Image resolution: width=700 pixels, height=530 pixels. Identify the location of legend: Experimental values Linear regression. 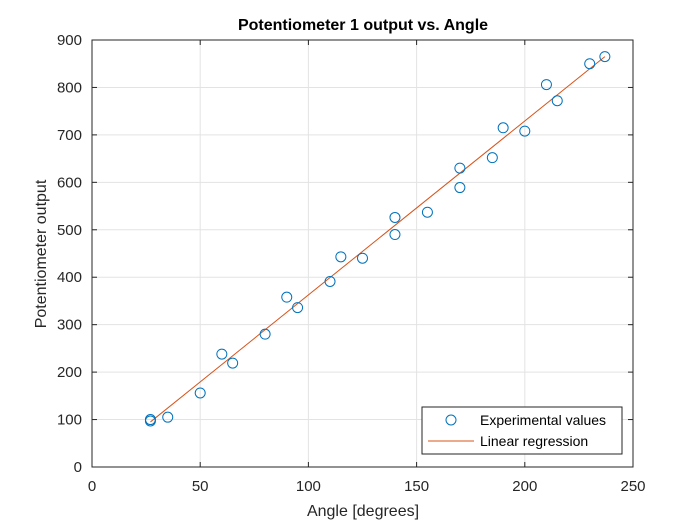
(522, 430).